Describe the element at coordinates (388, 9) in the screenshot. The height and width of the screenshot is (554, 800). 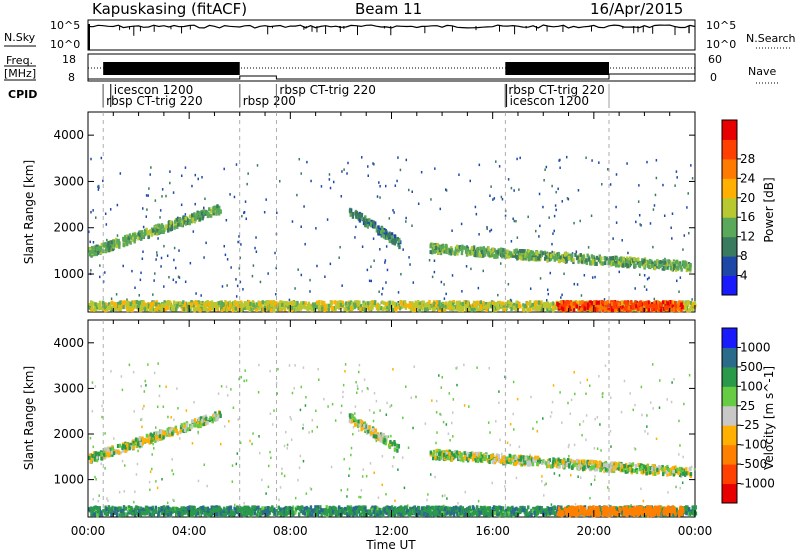
I see `beam-title: Beam 11` at that location.